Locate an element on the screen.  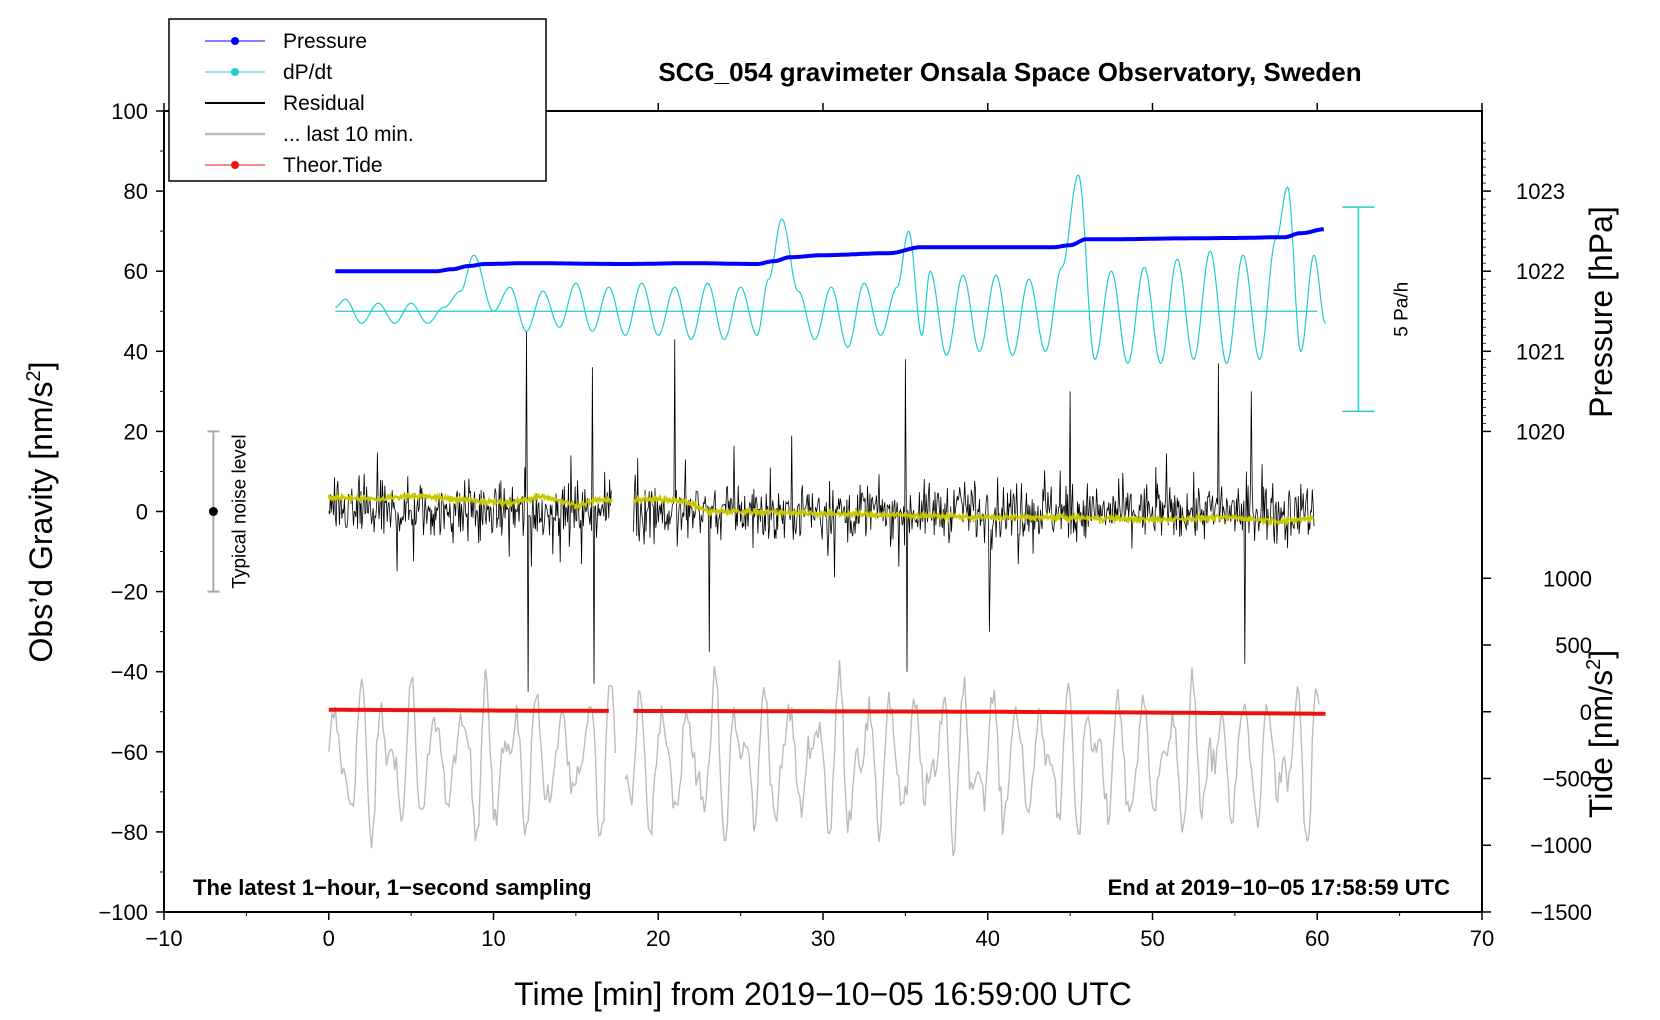
dpdt-trace is located at coordinates (830, 269).